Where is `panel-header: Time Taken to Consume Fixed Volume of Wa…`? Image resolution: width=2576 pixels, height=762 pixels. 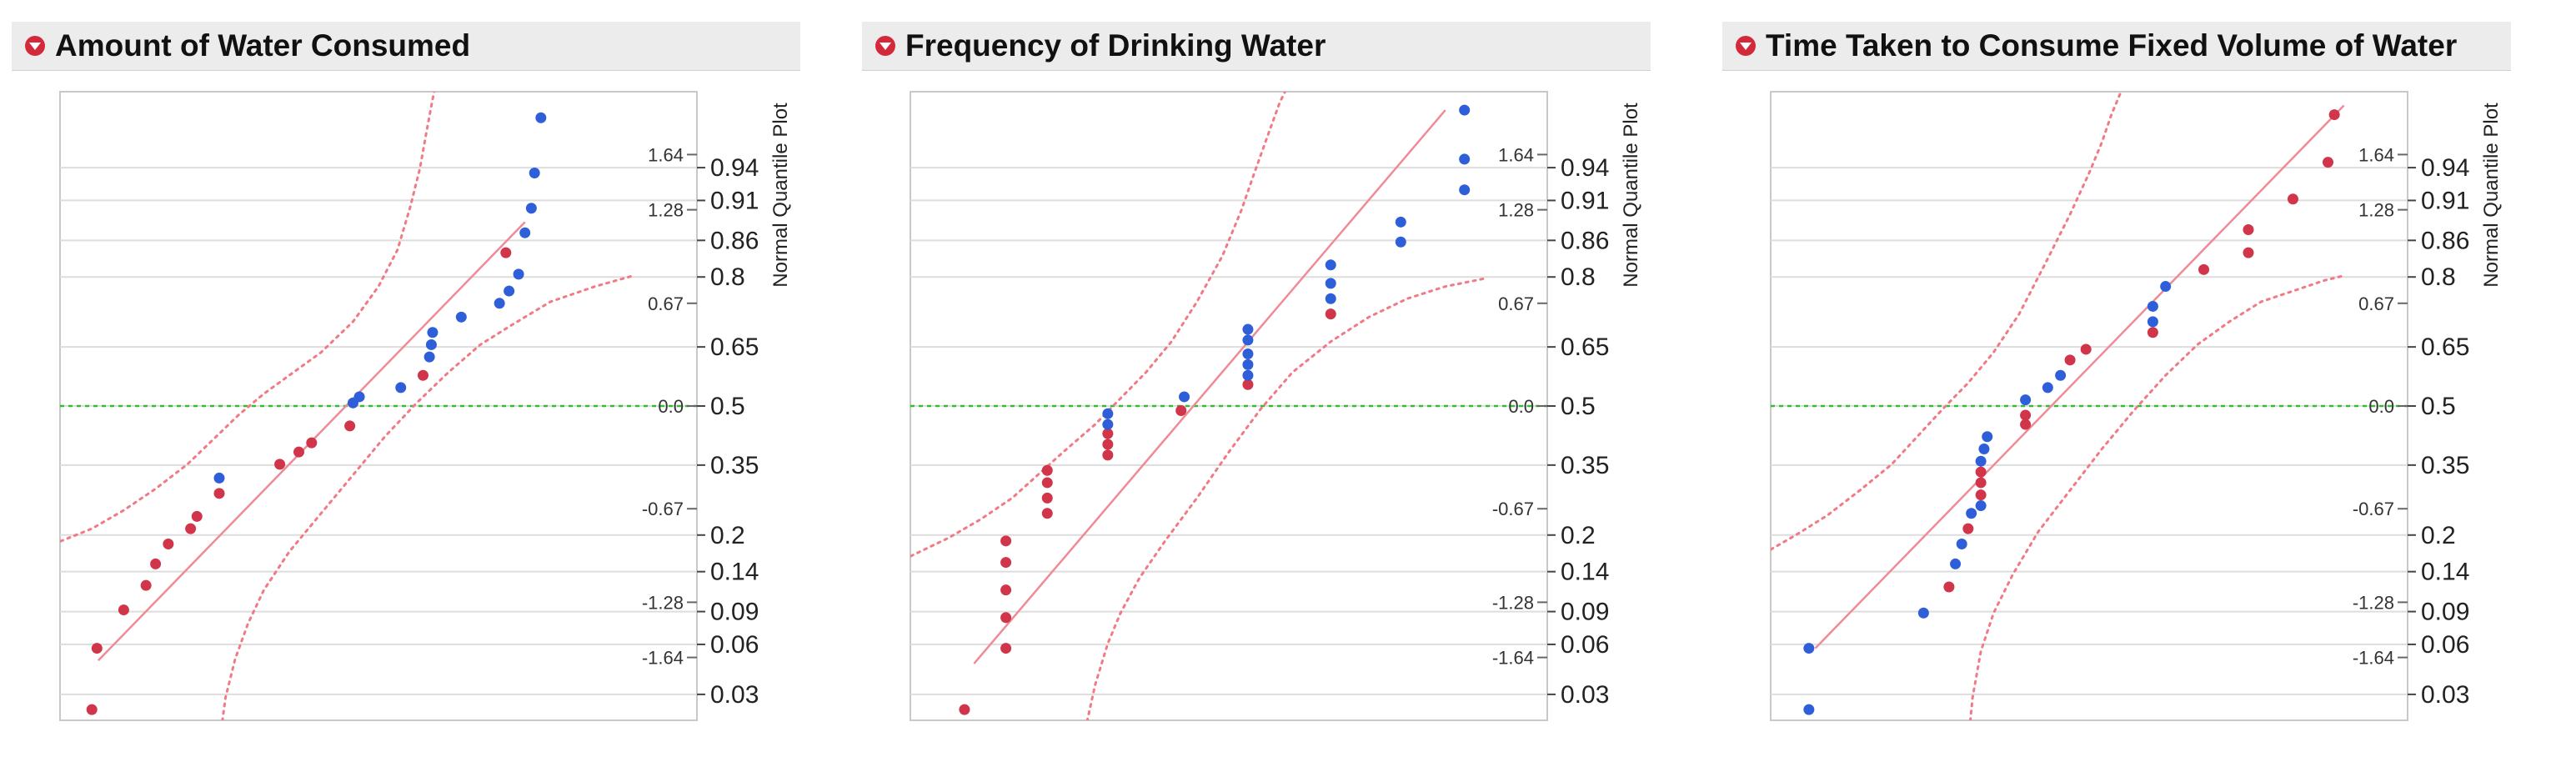 panel-header: Time Taken to Consume Fixed Volume of Wa… is located at coordinates (2116, 46).